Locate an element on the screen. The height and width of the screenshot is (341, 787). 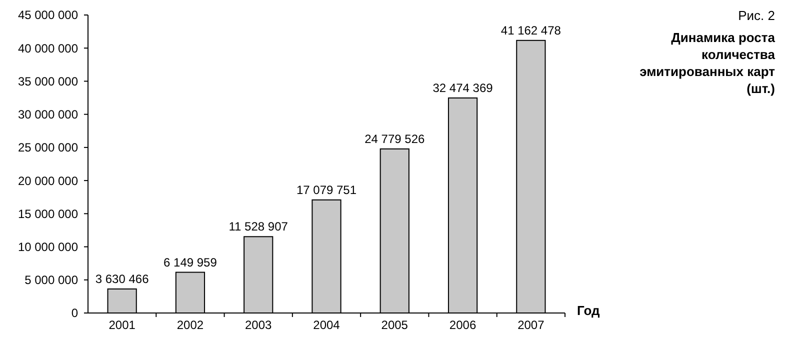
x-tick-label: 2002 is located at coordinates (190, 325).